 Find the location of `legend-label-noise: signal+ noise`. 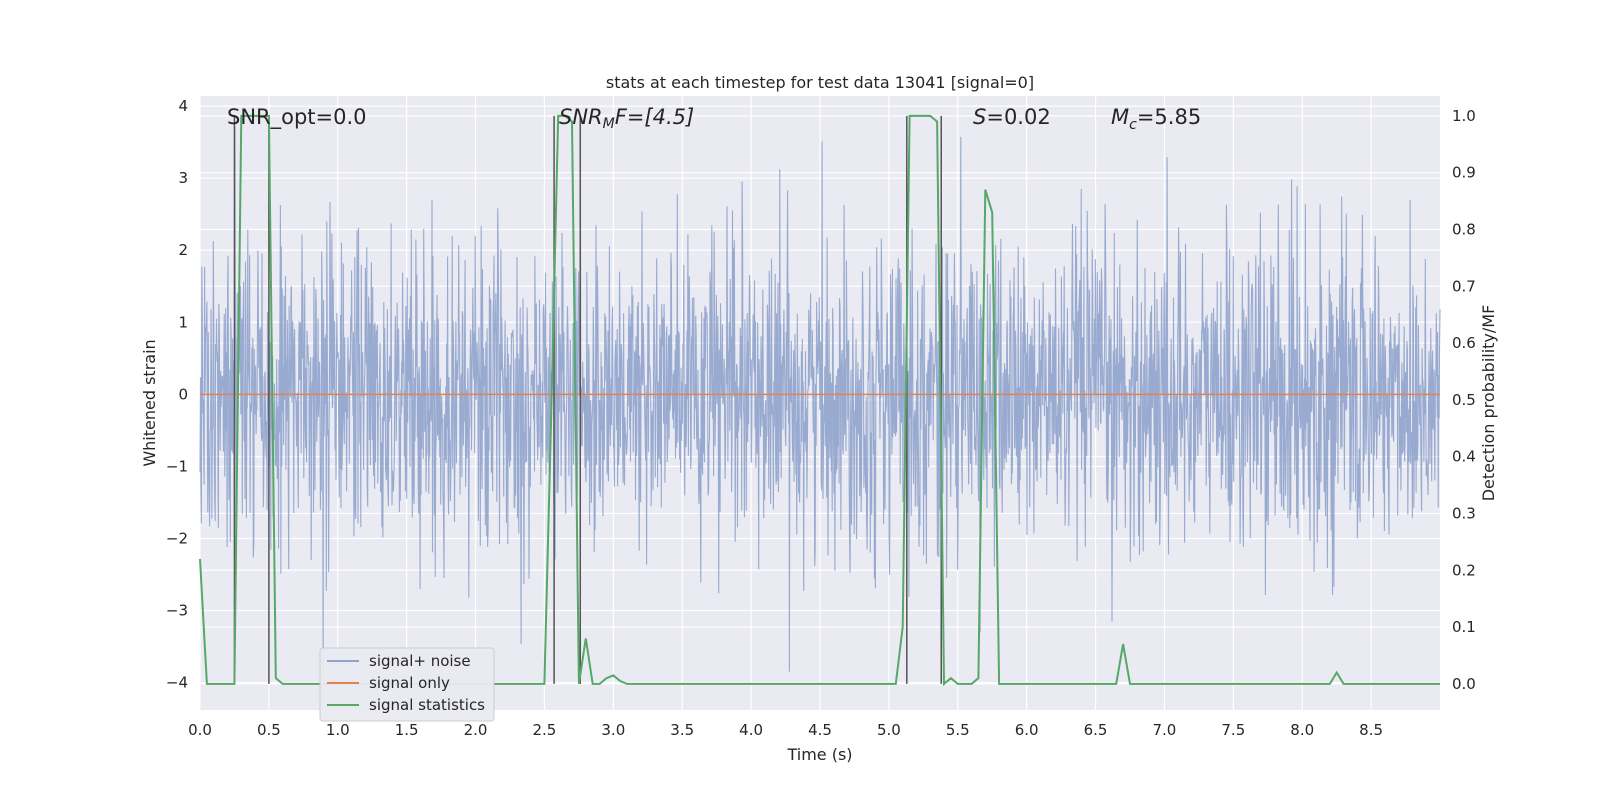

legend-label-noise: signal+ noise is located at coordinates (420, 661).